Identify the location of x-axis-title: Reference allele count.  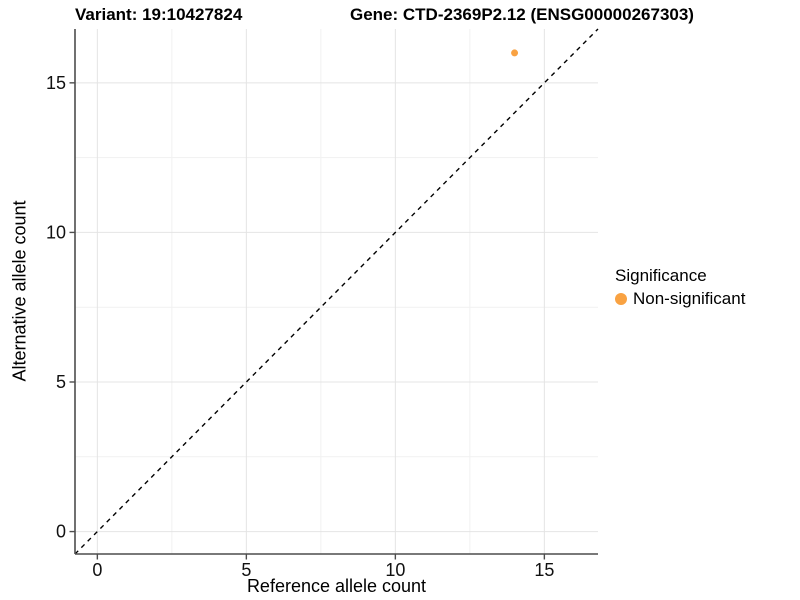
(336, 586).